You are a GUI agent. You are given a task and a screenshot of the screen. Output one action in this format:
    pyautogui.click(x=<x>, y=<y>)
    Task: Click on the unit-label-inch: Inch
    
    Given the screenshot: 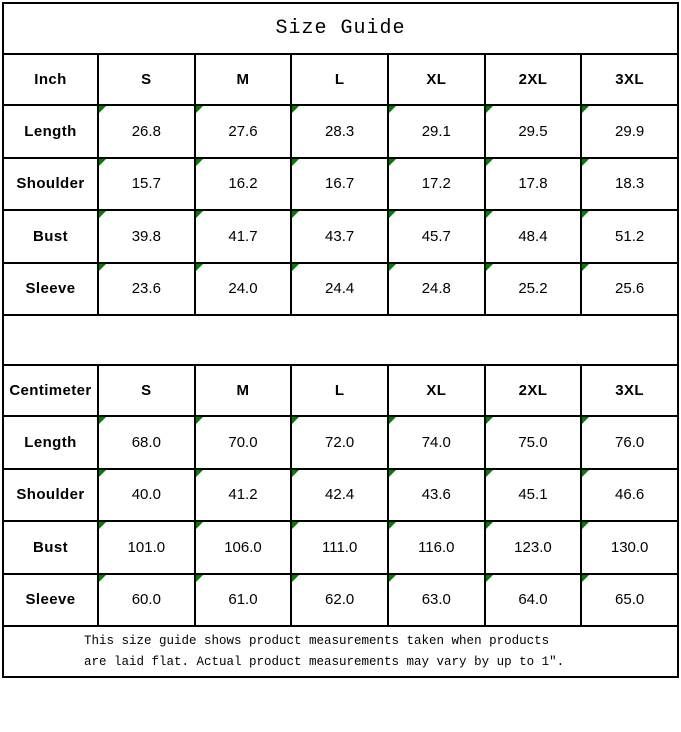 What is the action you would take?
    pyautogui.click(x=50, y=79)
    